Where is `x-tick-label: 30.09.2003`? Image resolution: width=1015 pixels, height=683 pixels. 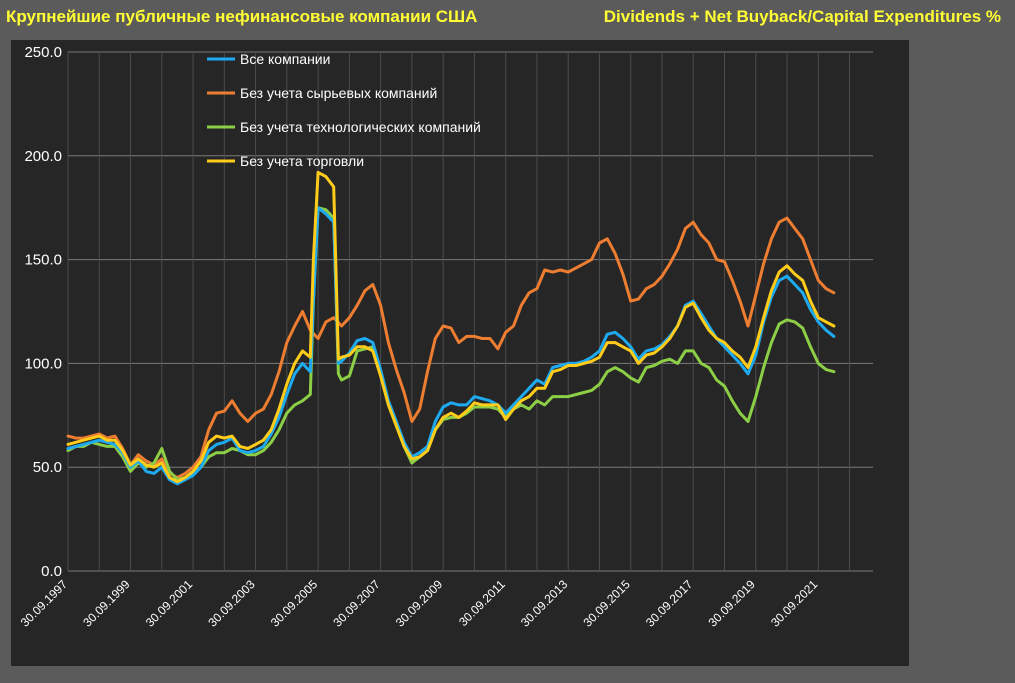
x-tick-label: 30.09.2003 is located at coordinates (231, 603).